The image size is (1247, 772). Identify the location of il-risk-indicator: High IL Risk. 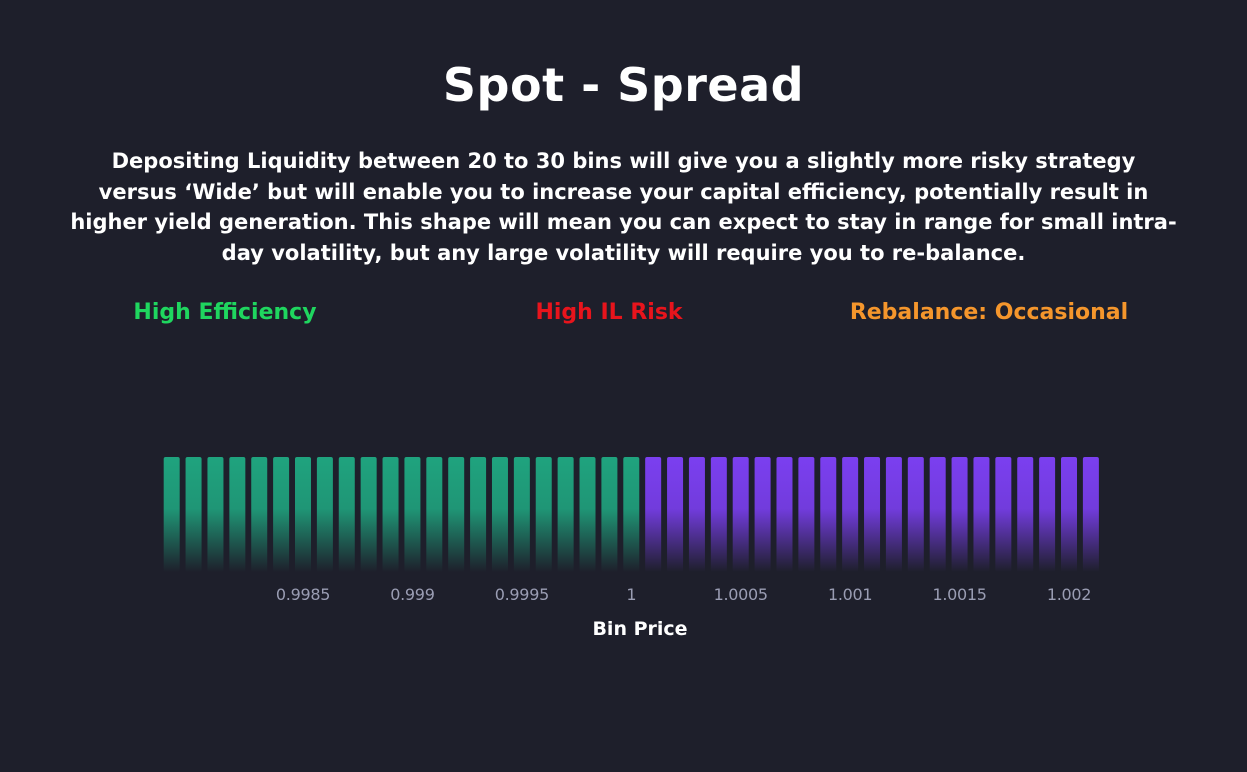
(609, 312).